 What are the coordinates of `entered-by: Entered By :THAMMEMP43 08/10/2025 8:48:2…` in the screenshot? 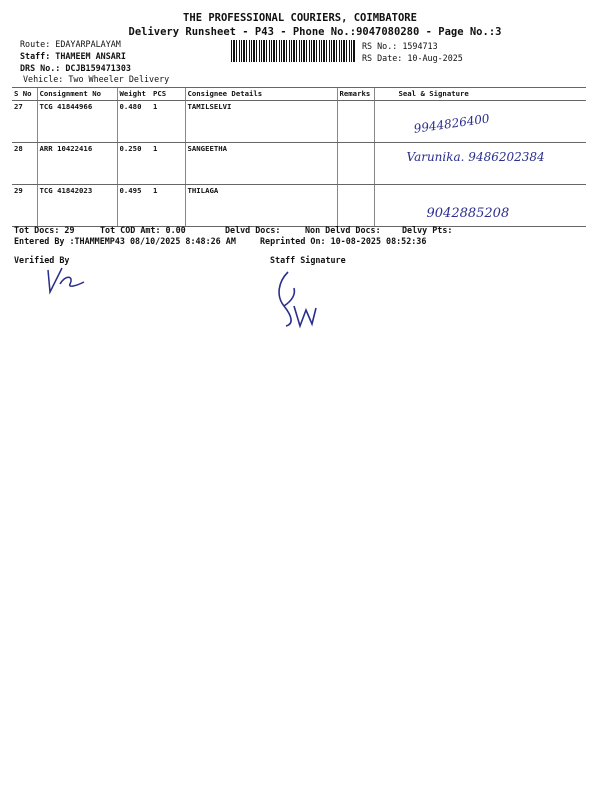 It's located at (125, 241).